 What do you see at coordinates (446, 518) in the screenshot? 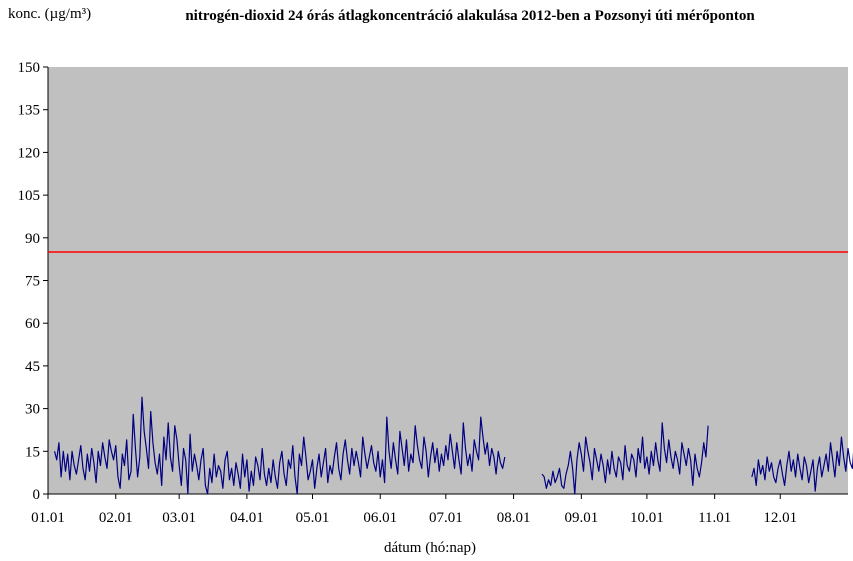
I see `x-tick-label: 07.01` at bounding box center [446, 518].